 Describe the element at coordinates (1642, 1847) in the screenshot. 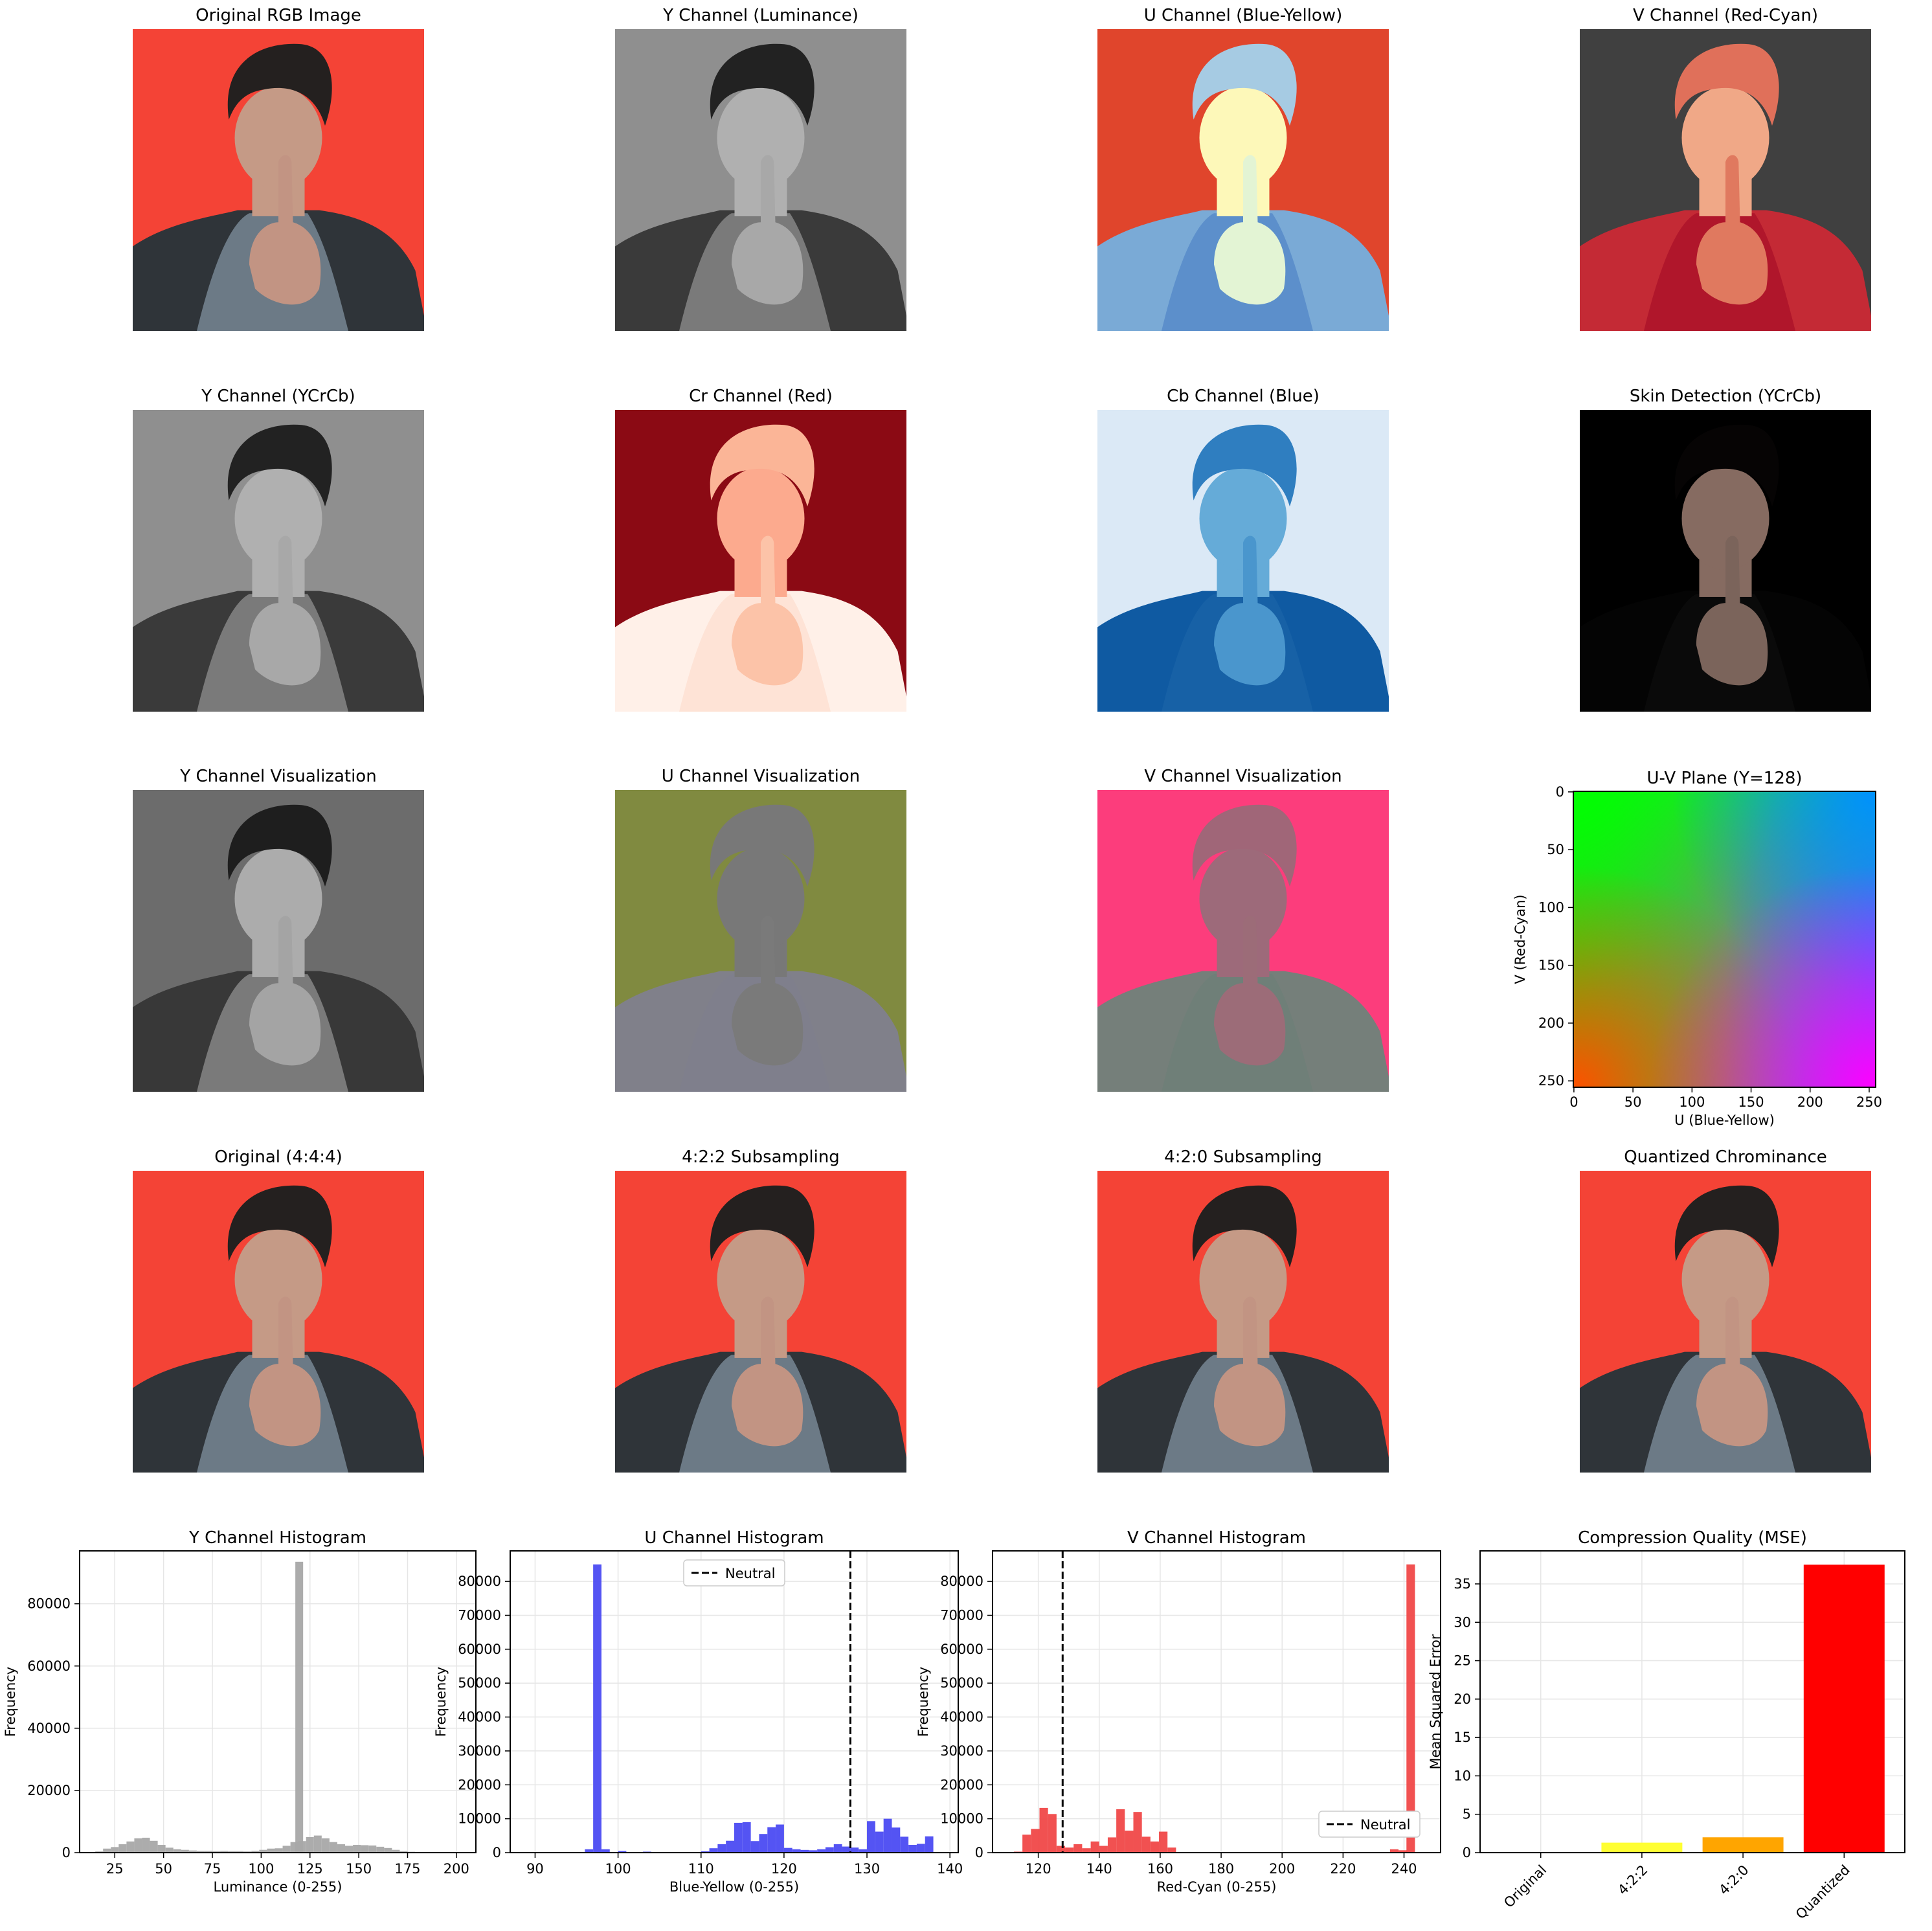

I see `mse-bar` at that location.